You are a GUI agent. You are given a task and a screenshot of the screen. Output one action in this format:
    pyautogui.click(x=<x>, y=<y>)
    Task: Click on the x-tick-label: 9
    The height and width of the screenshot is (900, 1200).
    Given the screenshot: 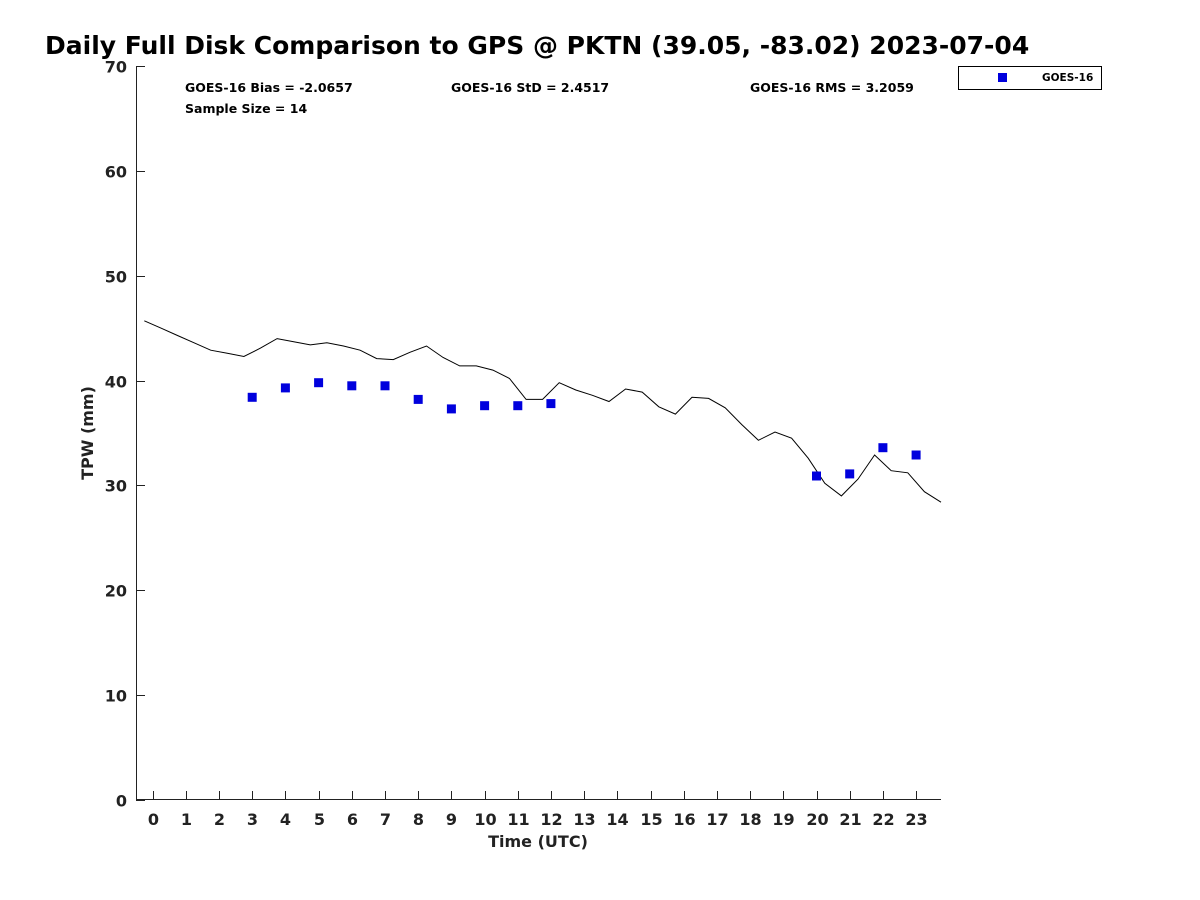 What is the action you would take?
    pyautogui.click(x=451, y=819)
    